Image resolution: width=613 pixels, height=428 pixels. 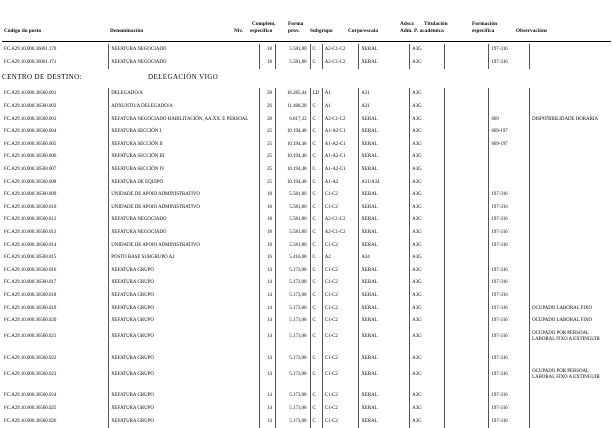 I want to click on cell-codigo: FC.A29.10.000.36560.015, so click(x=30, y=258).